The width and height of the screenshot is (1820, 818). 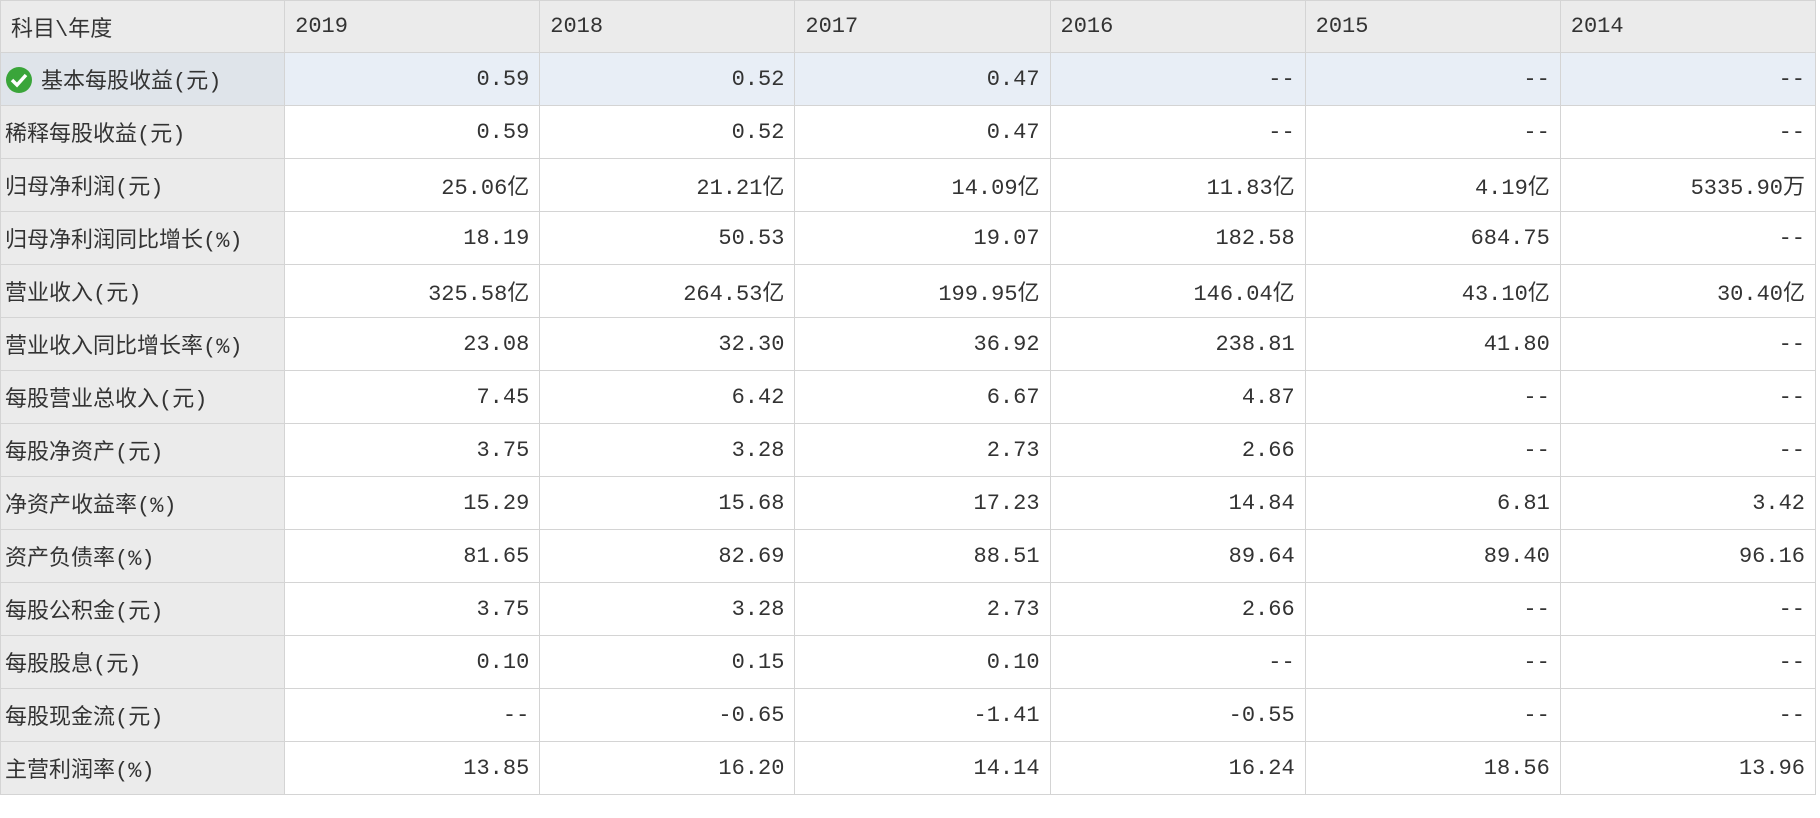 What do you see at coordinates (412, 291) in the screenshot?
I see `value-cell: 325.58亿` at bounding box center [412, 291].